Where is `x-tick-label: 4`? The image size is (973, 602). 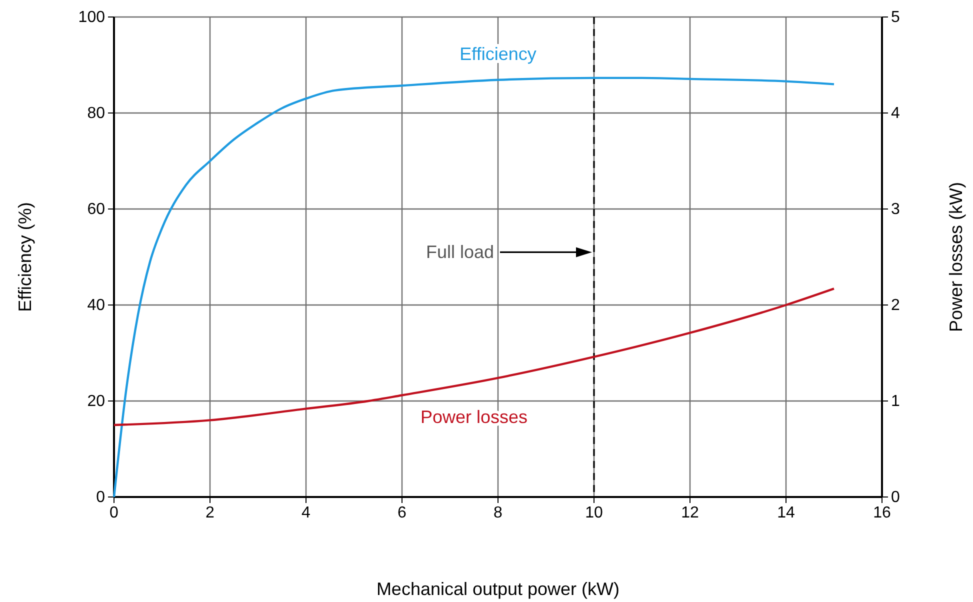
x-tick-label: 4 is located at coordinates (306, 513).